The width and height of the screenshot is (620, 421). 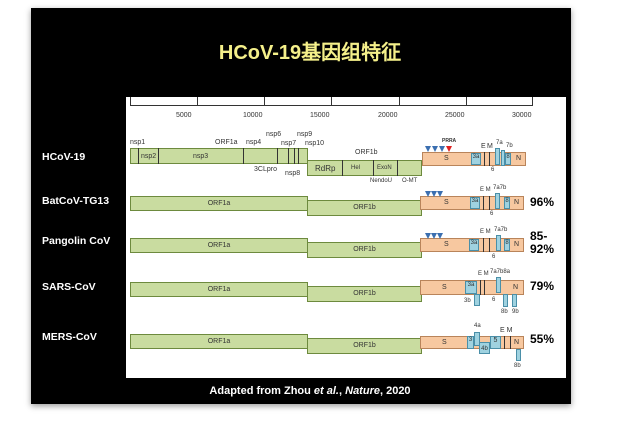 I want to click on 9b-label: 9b, so click(x=515, y=312).